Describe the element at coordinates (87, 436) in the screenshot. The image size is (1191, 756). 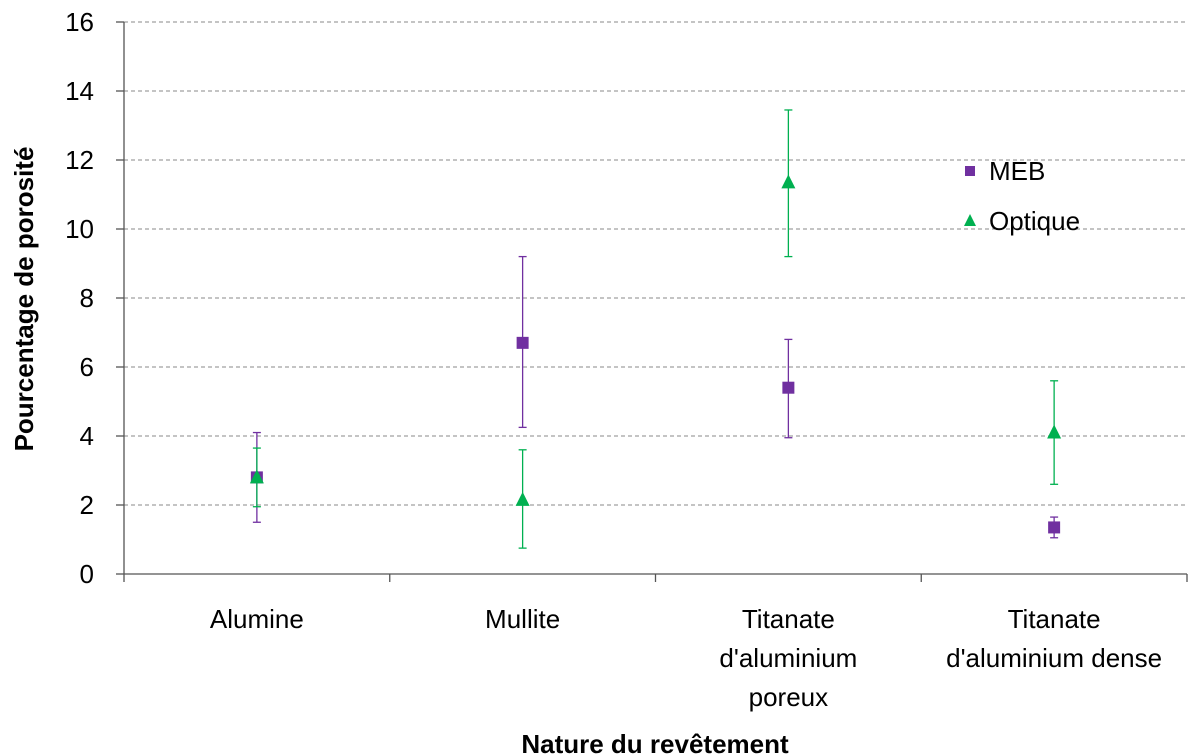
I see `y-tick-label: 4` at that location.